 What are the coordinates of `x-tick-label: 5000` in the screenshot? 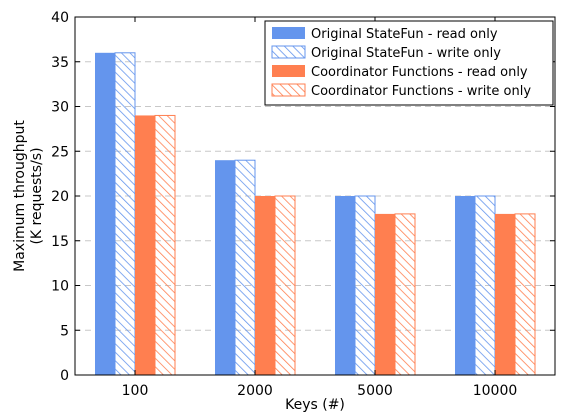 It's located at (375, 391).